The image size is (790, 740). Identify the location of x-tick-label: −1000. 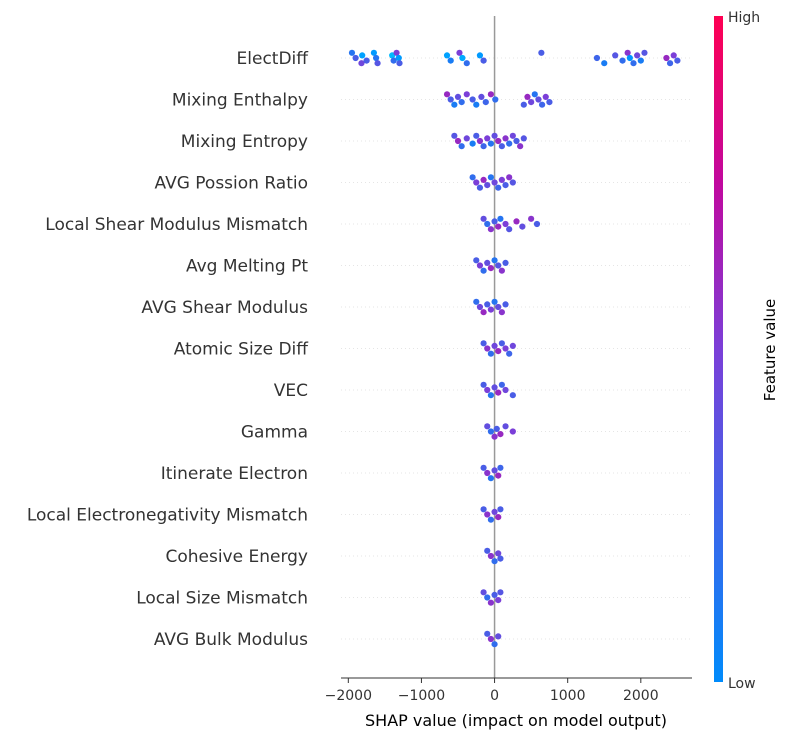
(421, 696).